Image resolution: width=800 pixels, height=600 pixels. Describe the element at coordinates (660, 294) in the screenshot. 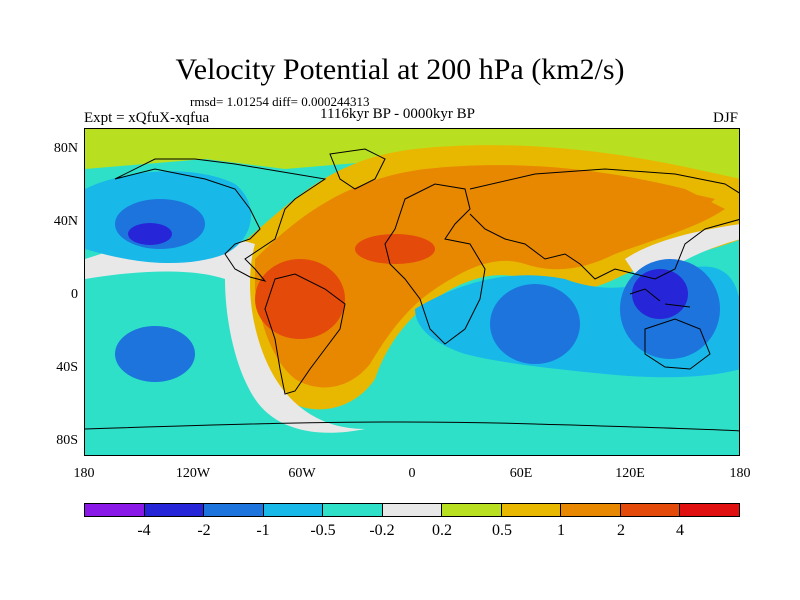

I see `field-maritime-deep` at that location.